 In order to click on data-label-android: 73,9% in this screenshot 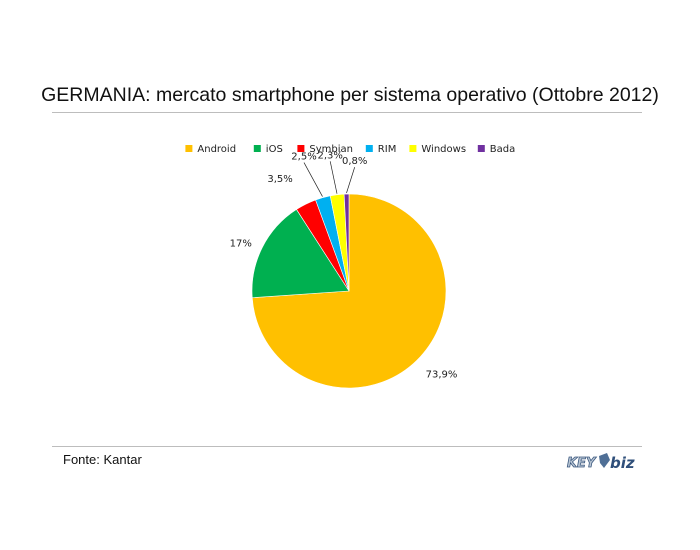, I will do `click(442, 375)`.